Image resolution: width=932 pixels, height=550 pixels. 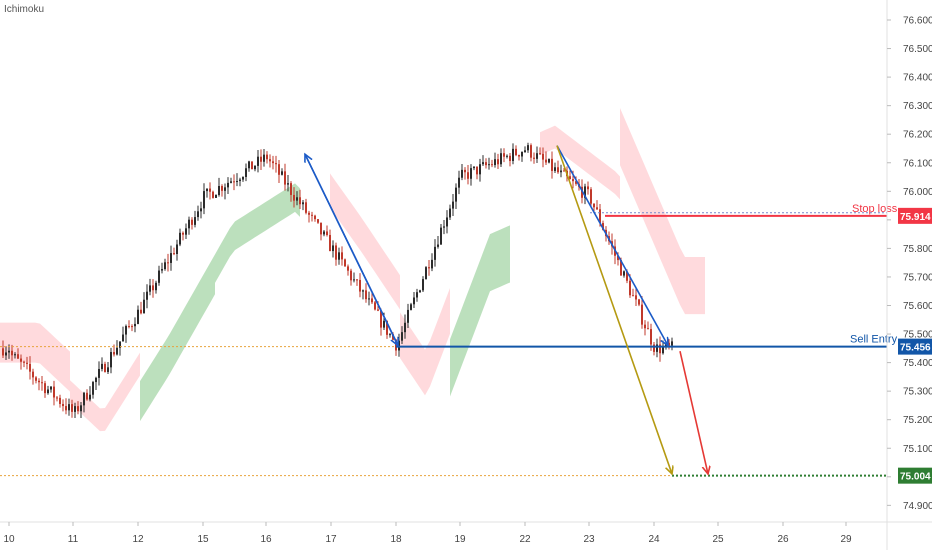 What do you see at coordinates (396, 539) in the screenshot?
I see `x-tick-label: 18` at bounding box center [396, 539].